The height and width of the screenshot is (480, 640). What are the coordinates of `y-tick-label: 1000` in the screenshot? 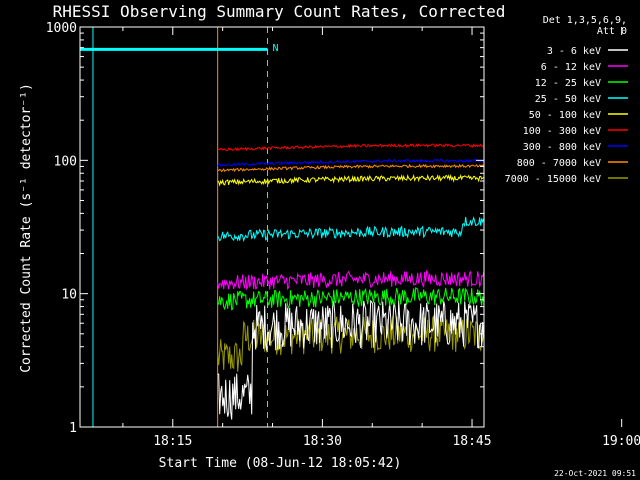 It's located at (61, 28).